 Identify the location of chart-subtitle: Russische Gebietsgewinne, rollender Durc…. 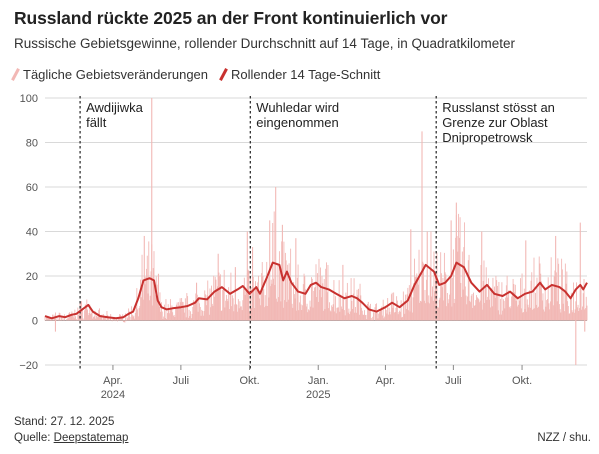
(265, 43).